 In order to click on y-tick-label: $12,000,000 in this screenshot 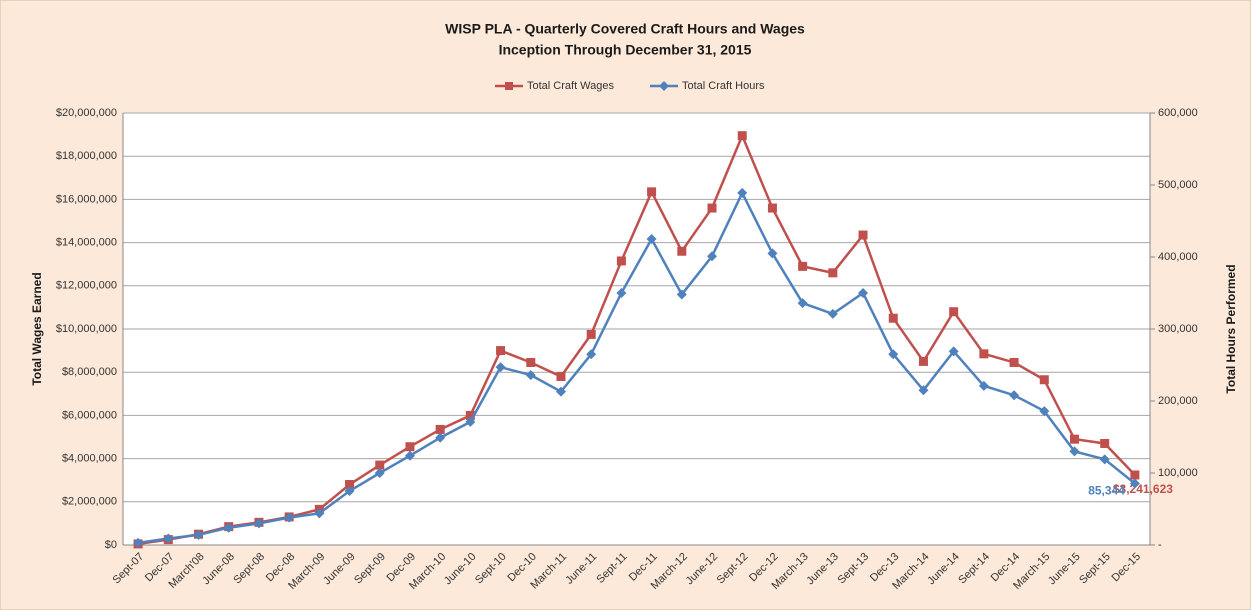, I will do `click(86, 286)`.